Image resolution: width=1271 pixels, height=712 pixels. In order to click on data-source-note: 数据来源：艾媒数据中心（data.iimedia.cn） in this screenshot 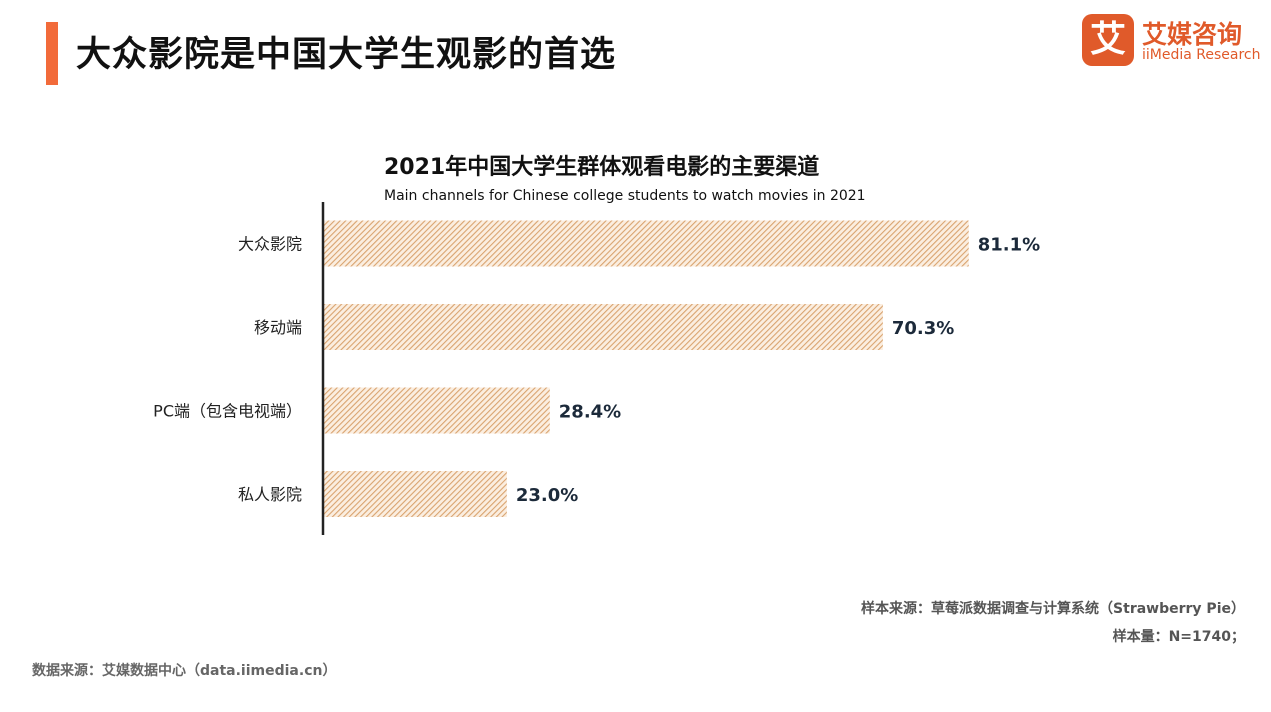, I will do `click(184, 671)`.